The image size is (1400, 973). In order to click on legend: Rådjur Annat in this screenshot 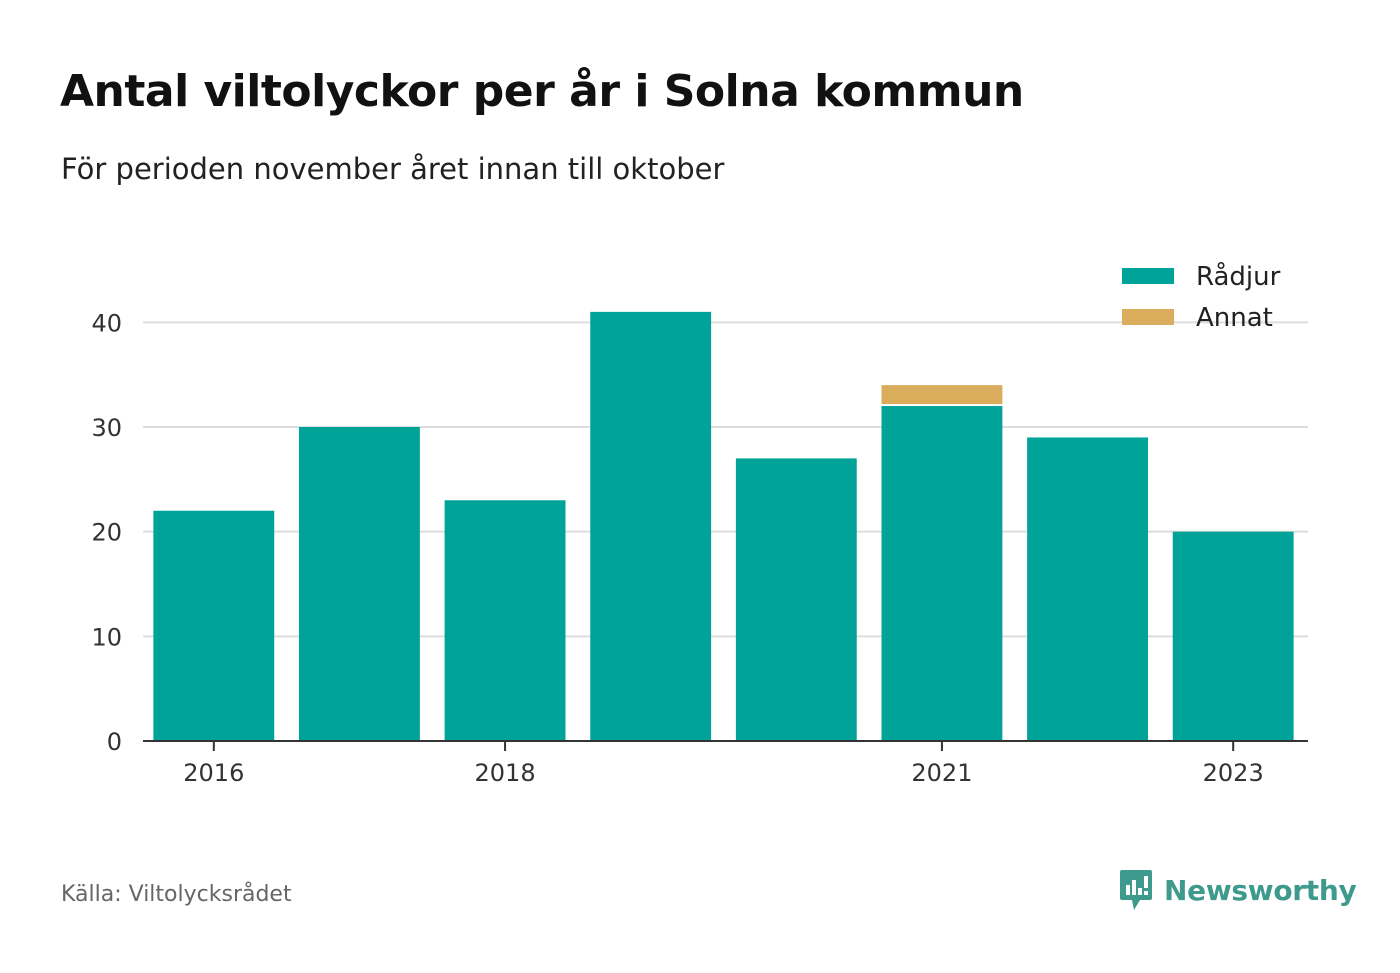, I will do `click(1201, 297)`.